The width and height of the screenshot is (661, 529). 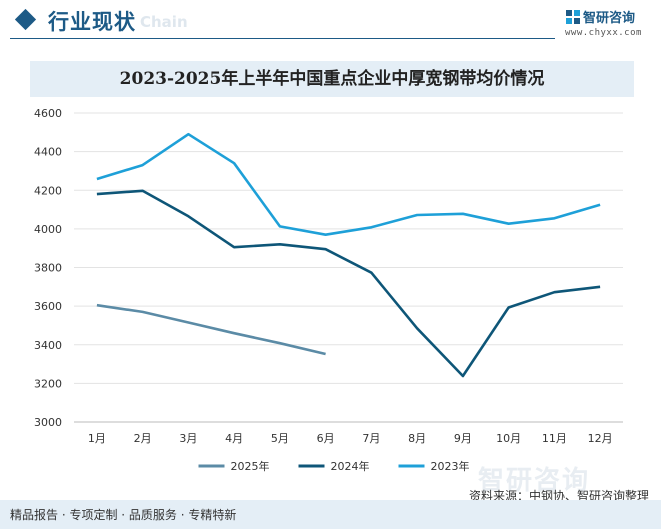 I want to click on x-tick-label: 3月, so click(x=188, y=438).